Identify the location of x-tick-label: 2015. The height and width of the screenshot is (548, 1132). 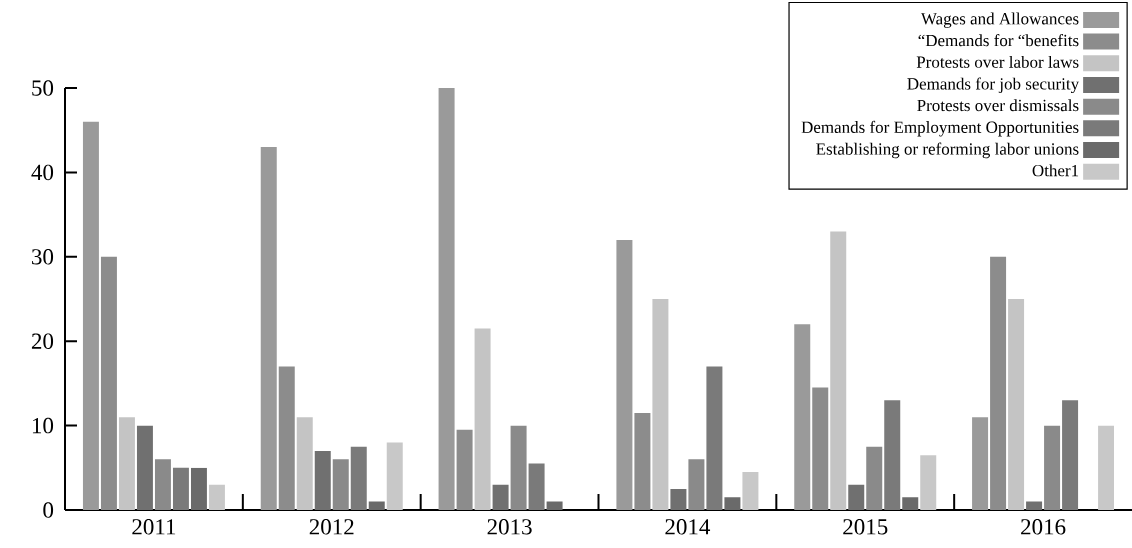
(865, 527).